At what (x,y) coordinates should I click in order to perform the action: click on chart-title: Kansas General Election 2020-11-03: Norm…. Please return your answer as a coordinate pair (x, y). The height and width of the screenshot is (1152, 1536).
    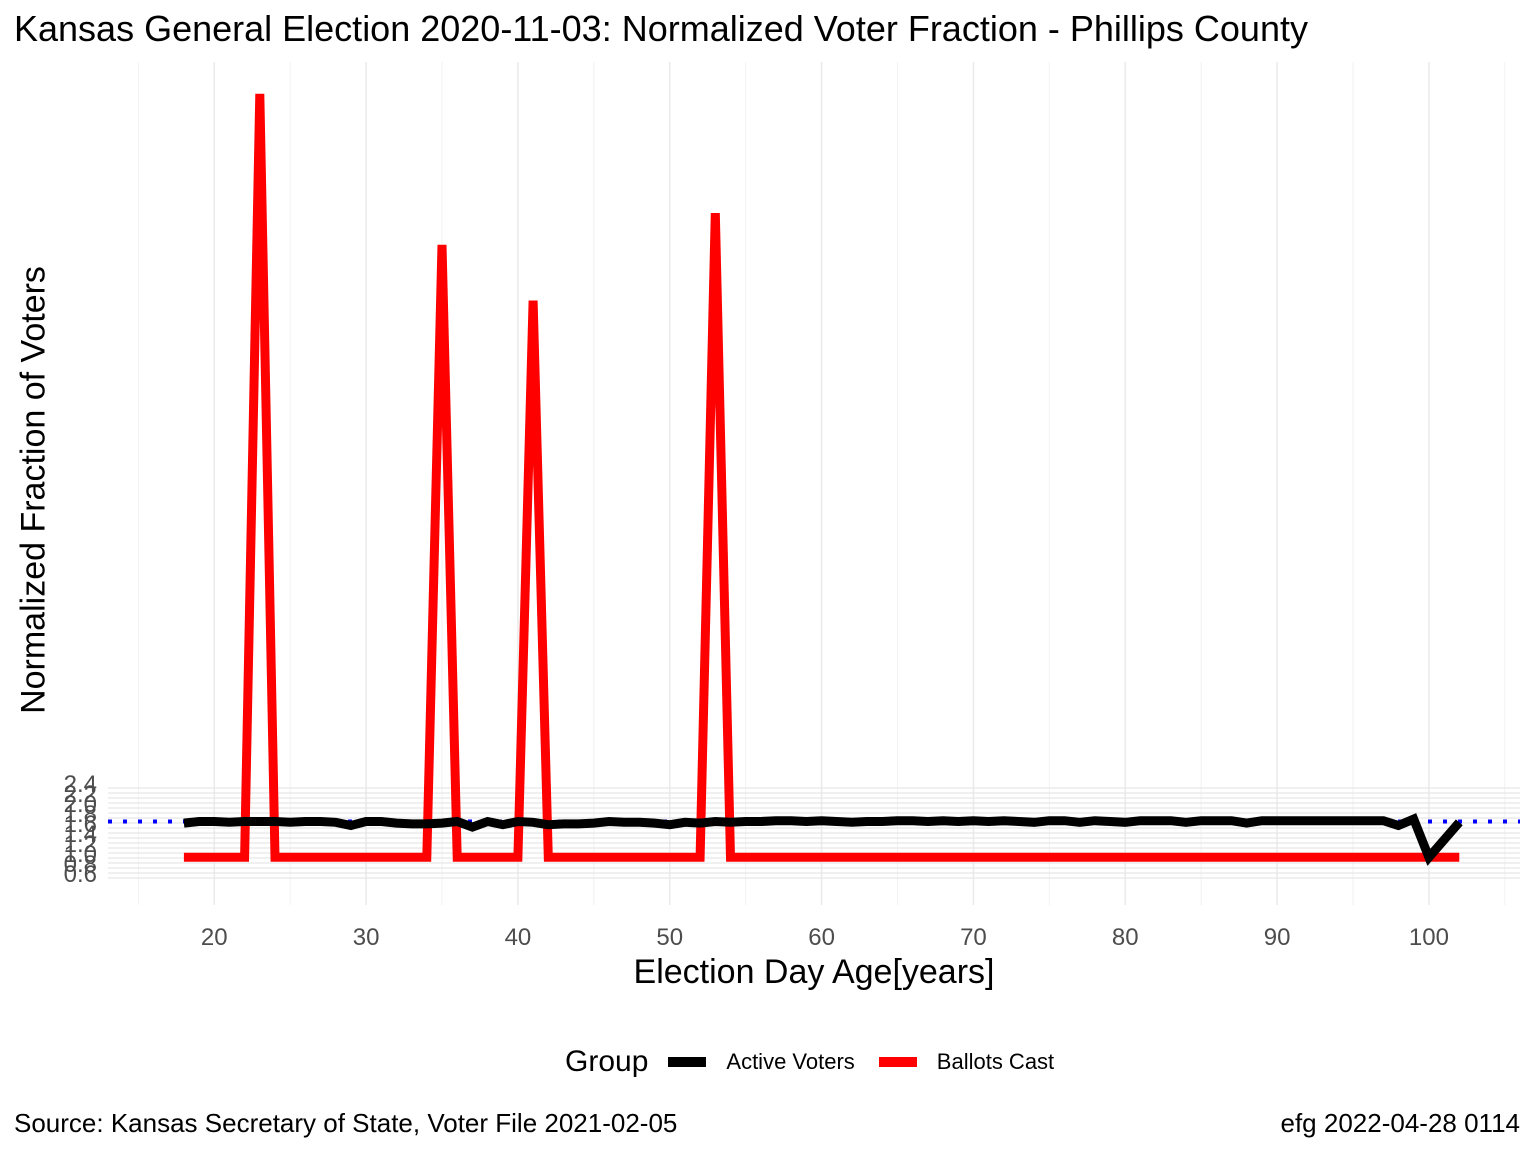
    Looking at the image, I should click on (661, 28).